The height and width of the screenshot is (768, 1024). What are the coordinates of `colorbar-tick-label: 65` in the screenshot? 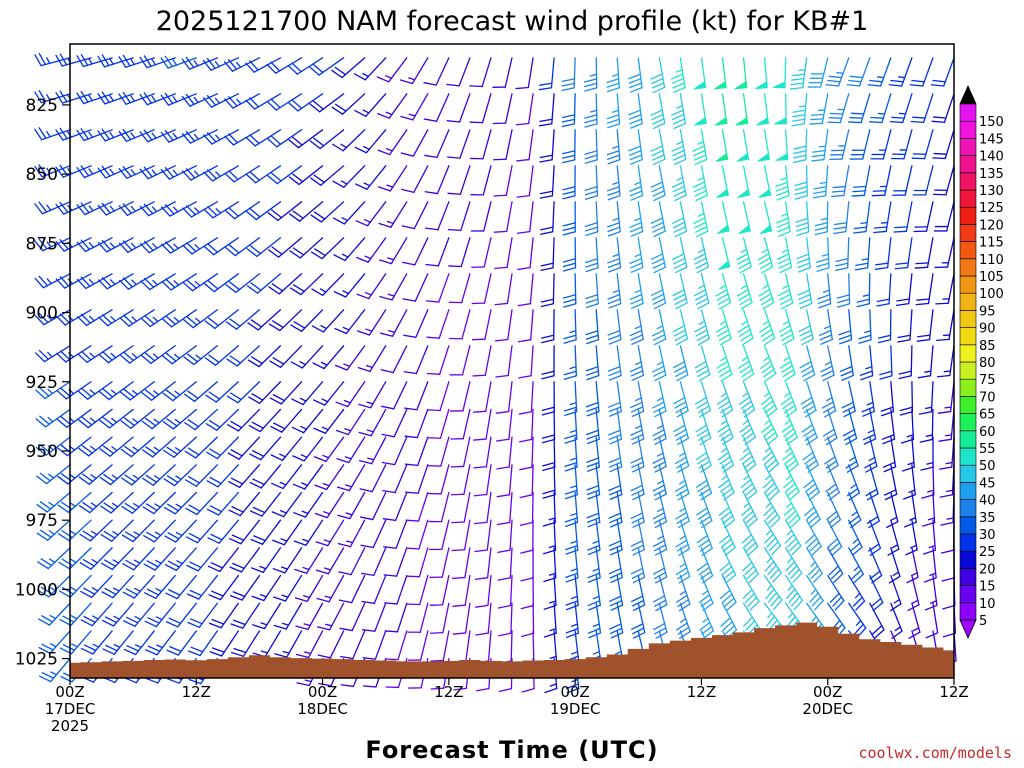 It's located at (987, 415).